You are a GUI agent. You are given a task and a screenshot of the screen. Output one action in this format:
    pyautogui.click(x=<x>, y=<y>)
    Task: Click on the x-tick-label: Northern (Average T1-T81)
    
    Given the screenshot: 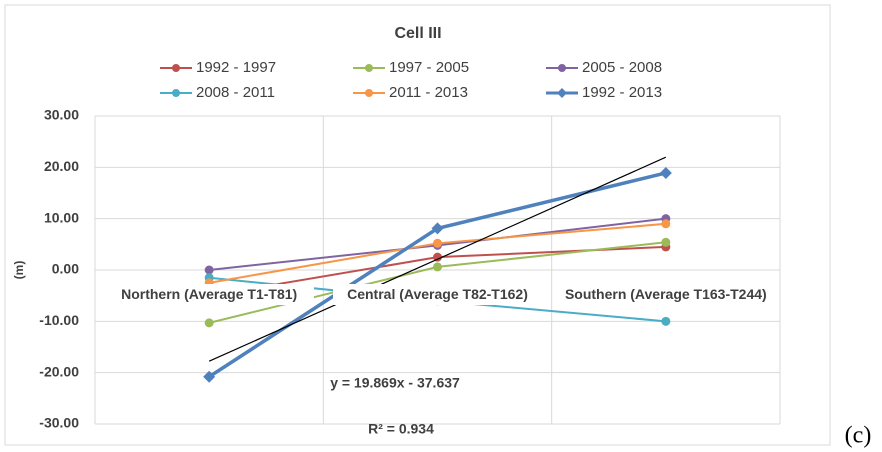 What is the action you would take?
    pyautogui.click(x=209, y=294)
    